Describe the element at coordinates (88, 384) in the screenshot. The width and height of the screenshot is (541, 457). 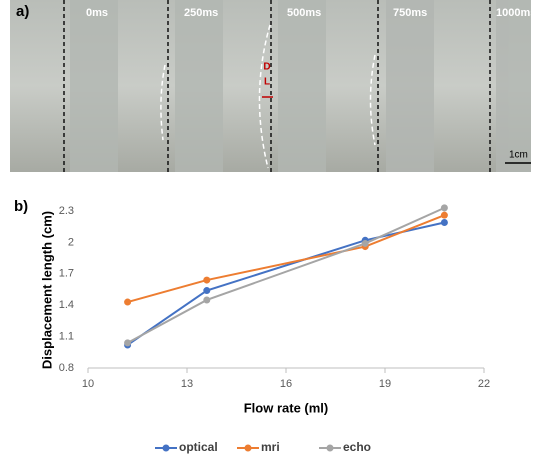
I see `x-tick-label: 10` at that location.